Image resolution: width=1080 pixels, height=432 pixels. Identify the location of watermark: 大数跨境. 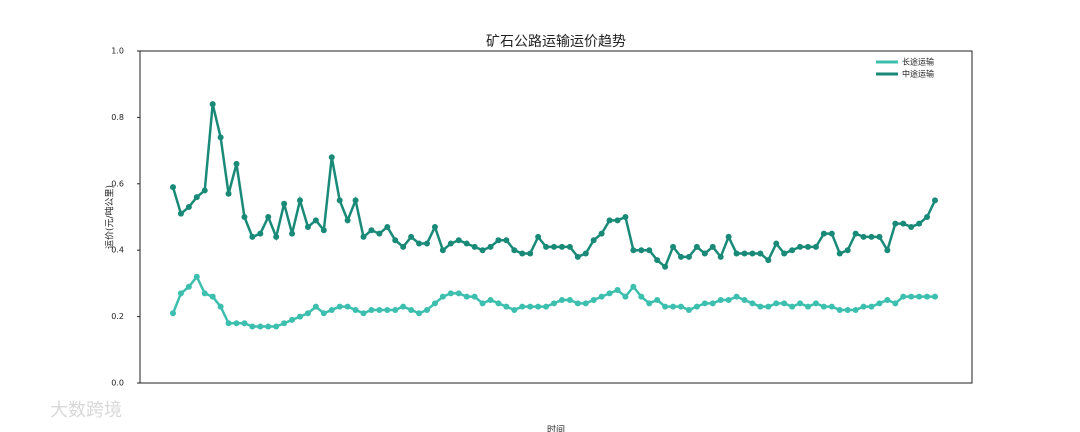
(86, 410).